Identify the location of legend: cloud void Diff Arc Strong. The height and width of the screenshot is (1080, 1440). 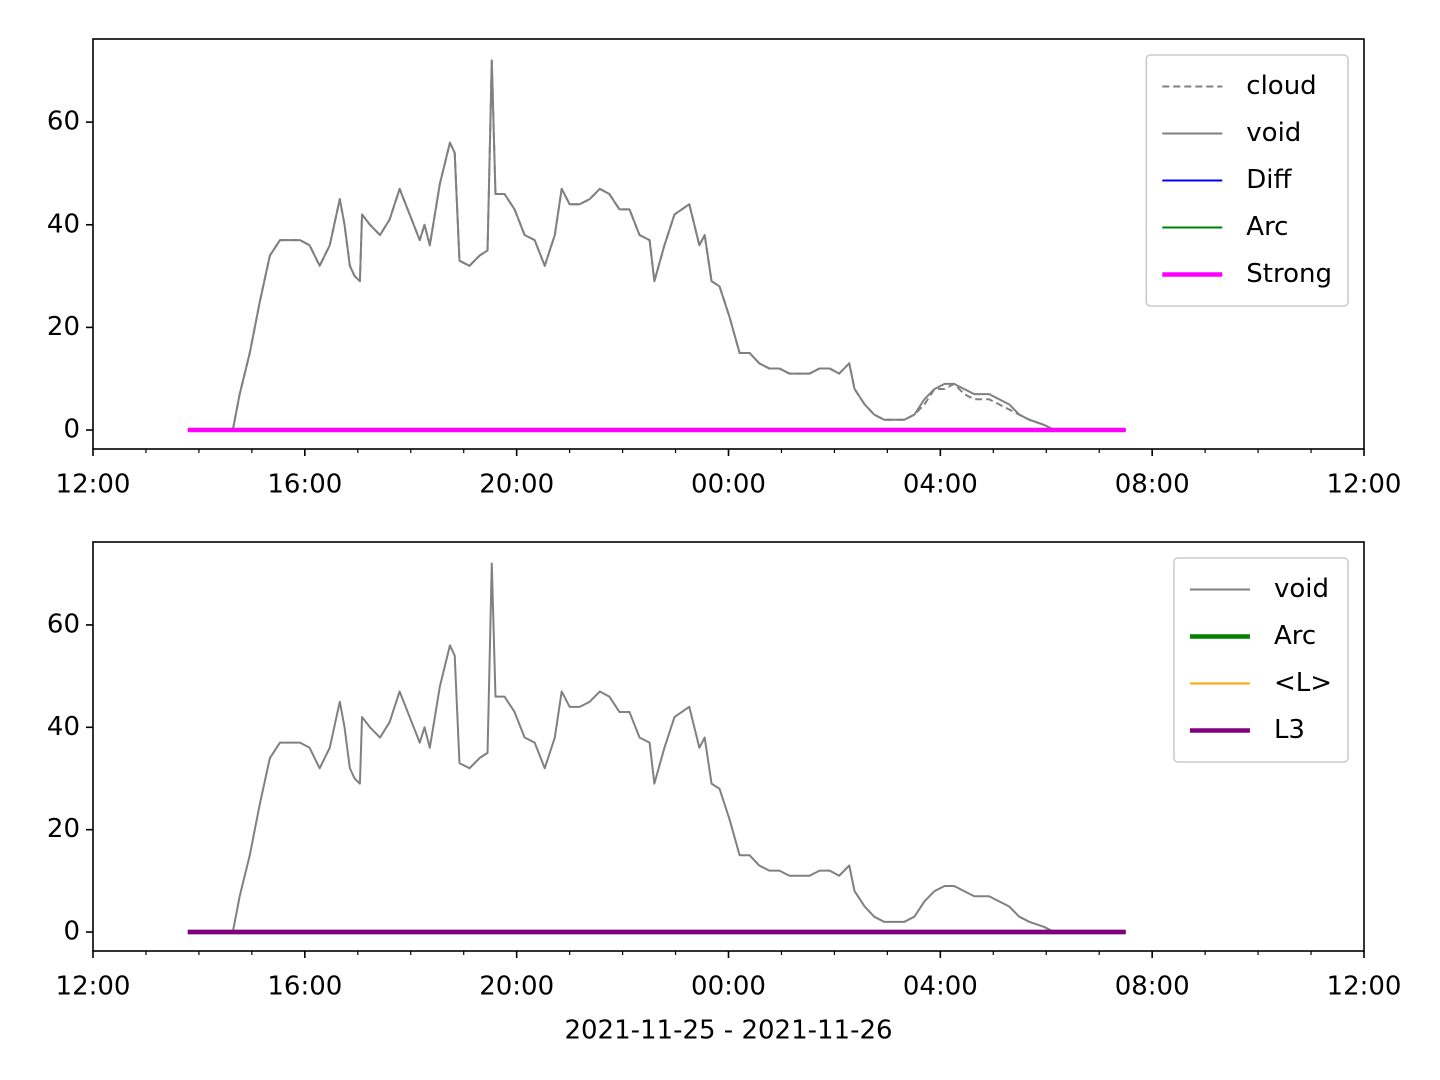
(1247, 180).